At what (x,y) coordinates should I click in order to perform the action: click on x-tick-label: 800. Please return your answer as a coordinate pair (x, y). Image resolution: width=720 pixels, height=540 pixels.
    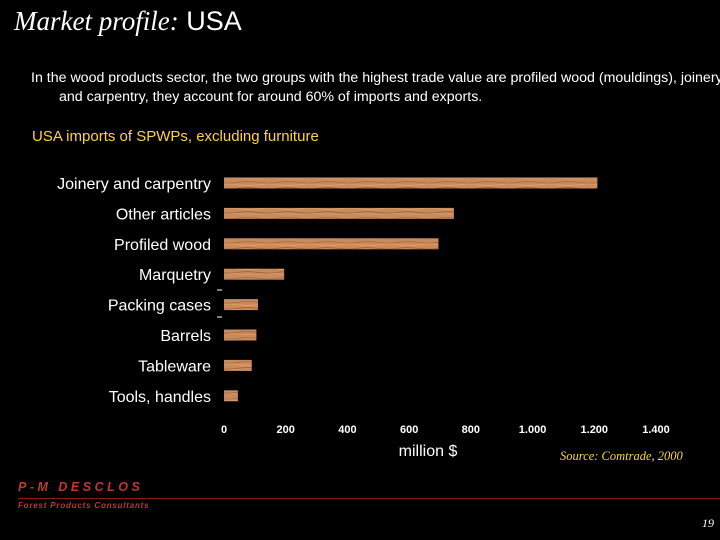
    Looking at the image, I should click on (471, 430).